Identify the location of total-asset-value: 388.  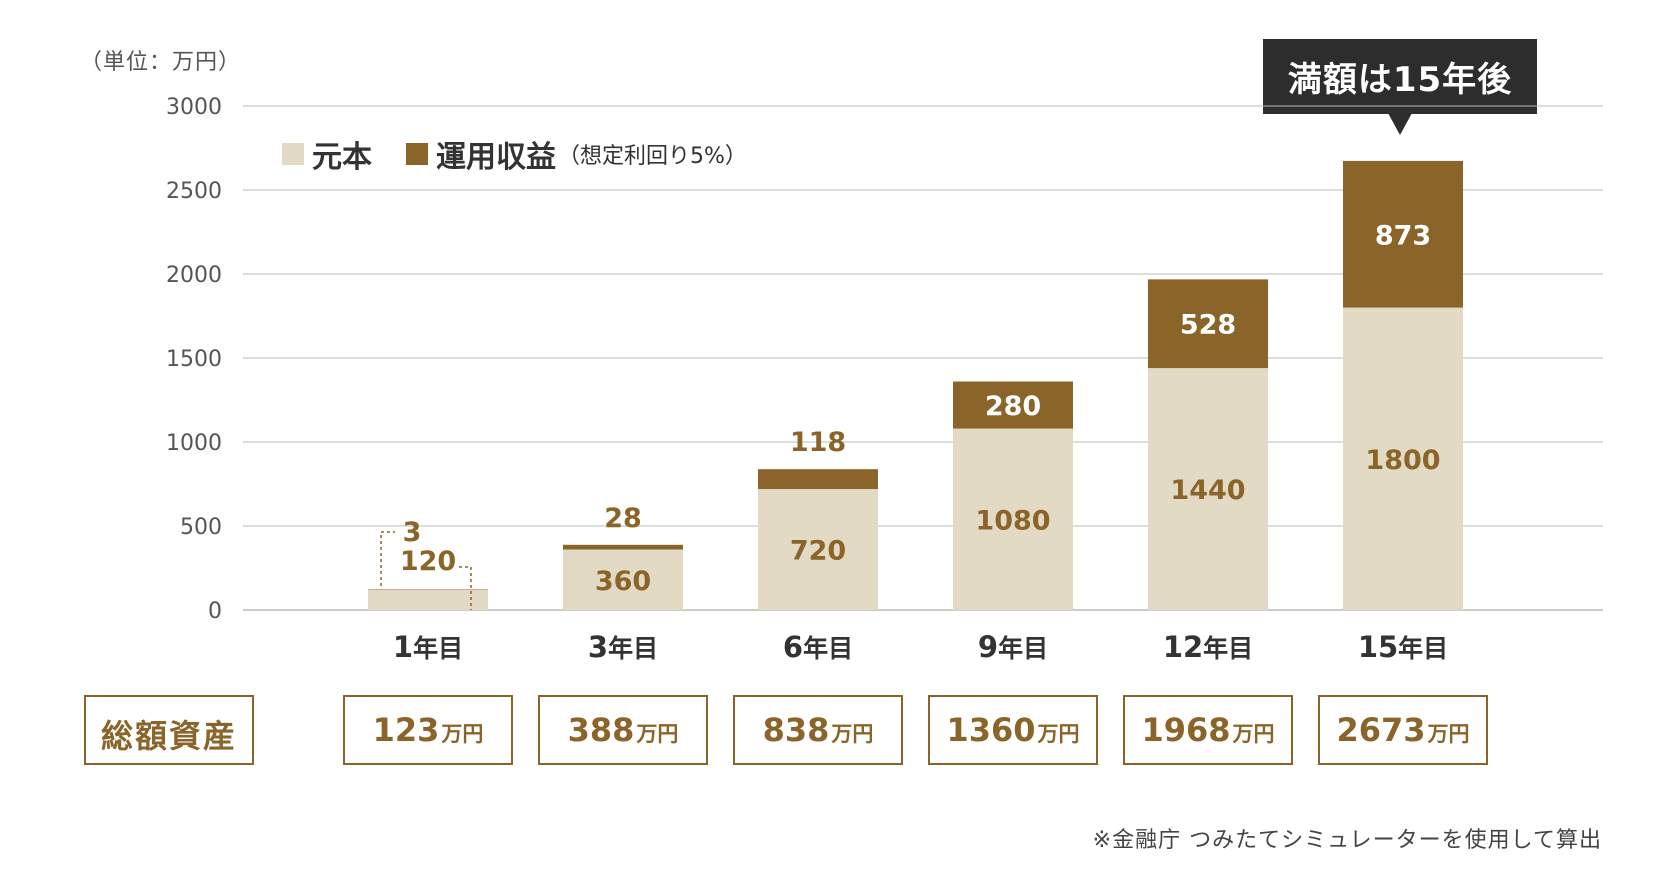
(601, 730).